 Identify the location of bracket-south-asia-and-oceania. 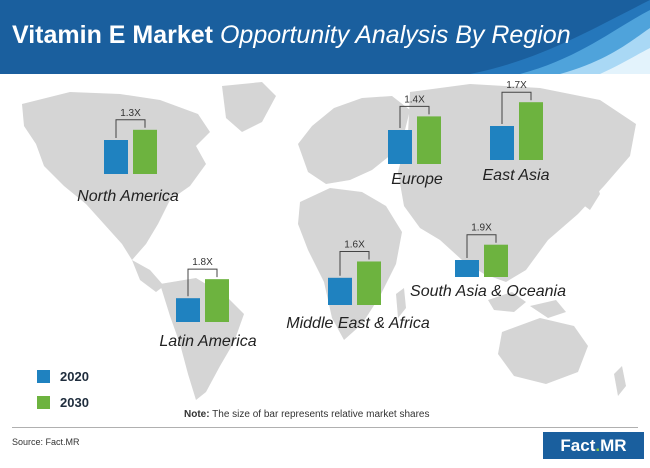
(481, 246).